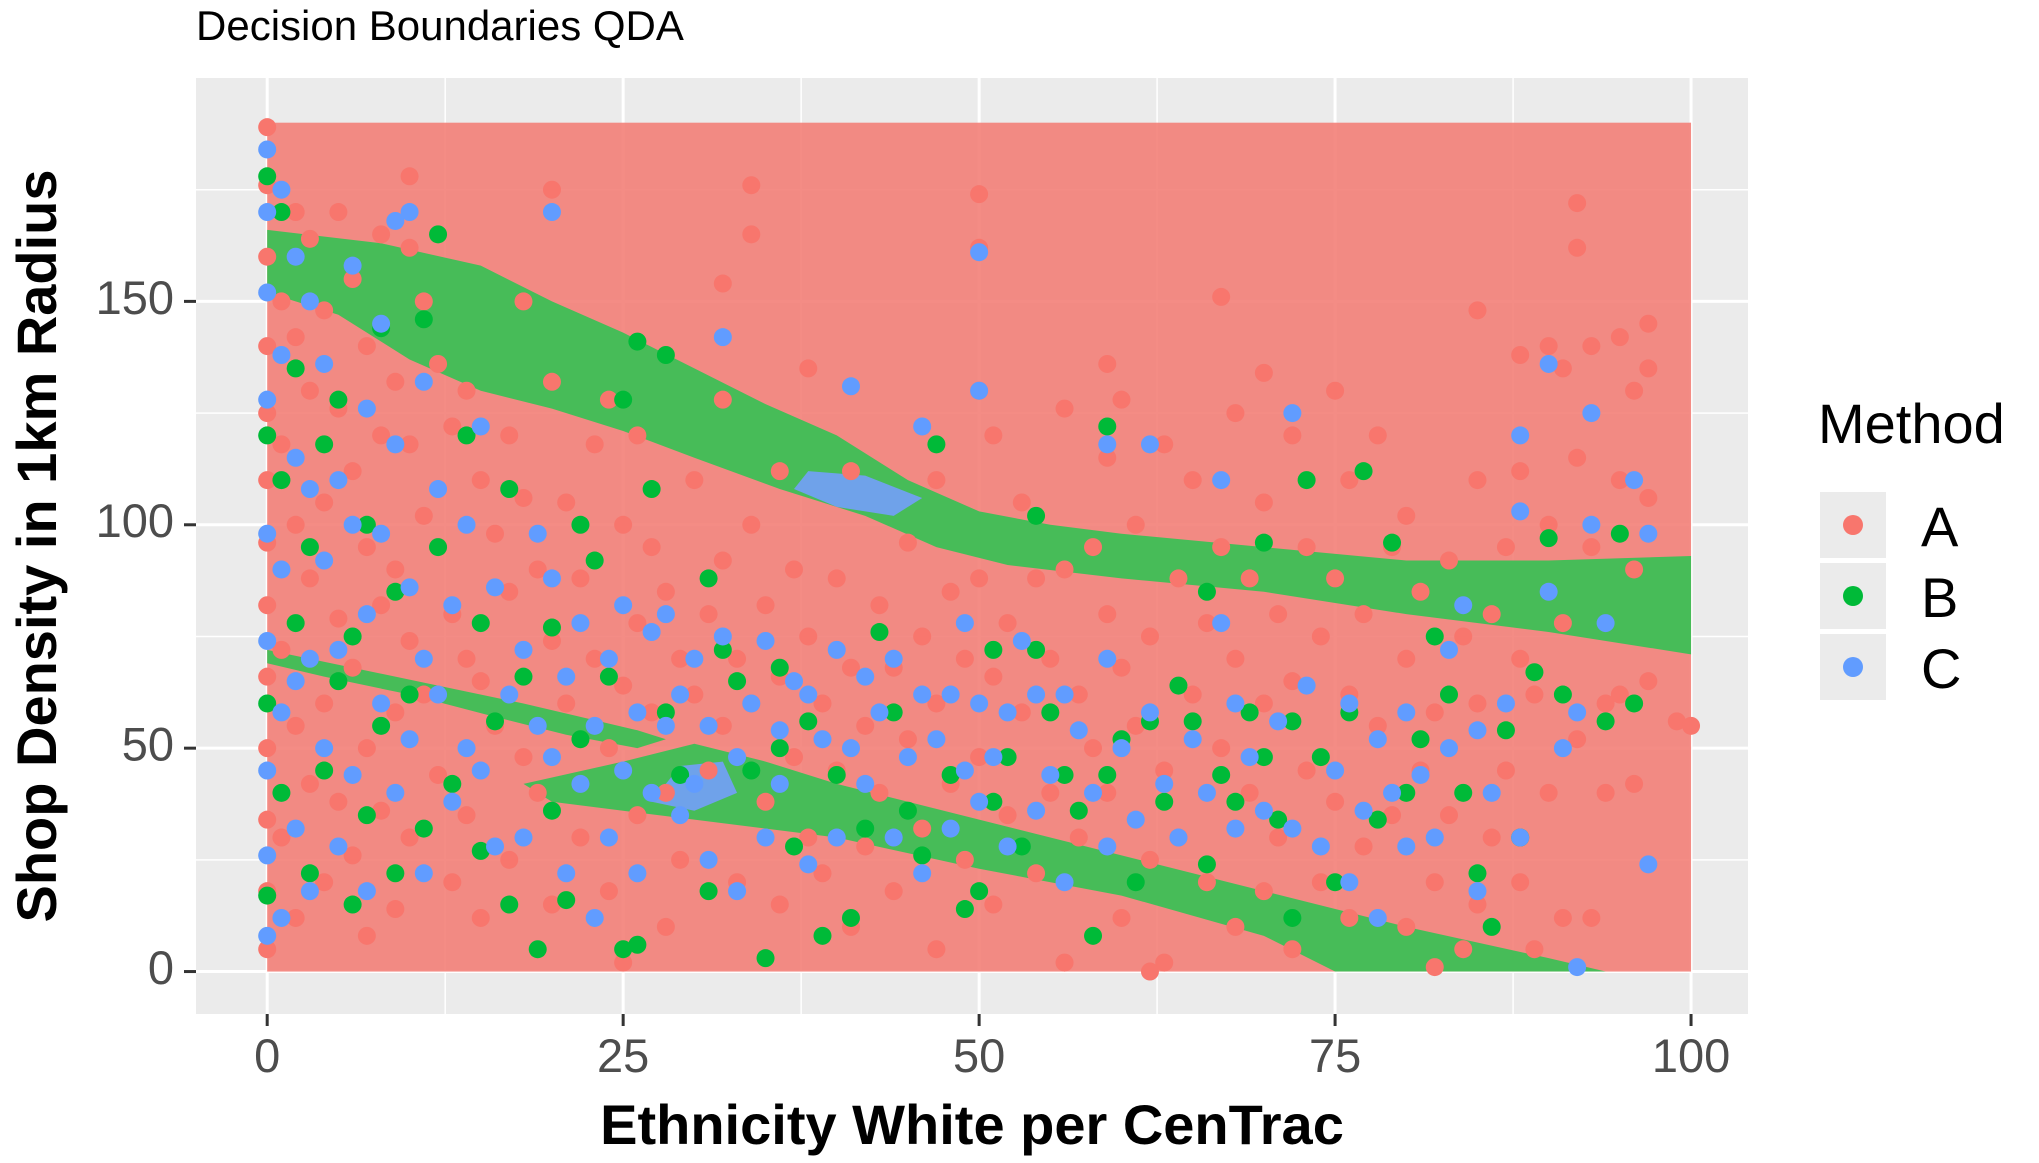 The width and height of the screenshot is (2039, 1163). Describe the element at coordinates (440, 25) in the screenshot. I see `chart-title: Decision Boundaries QDA` at that location.